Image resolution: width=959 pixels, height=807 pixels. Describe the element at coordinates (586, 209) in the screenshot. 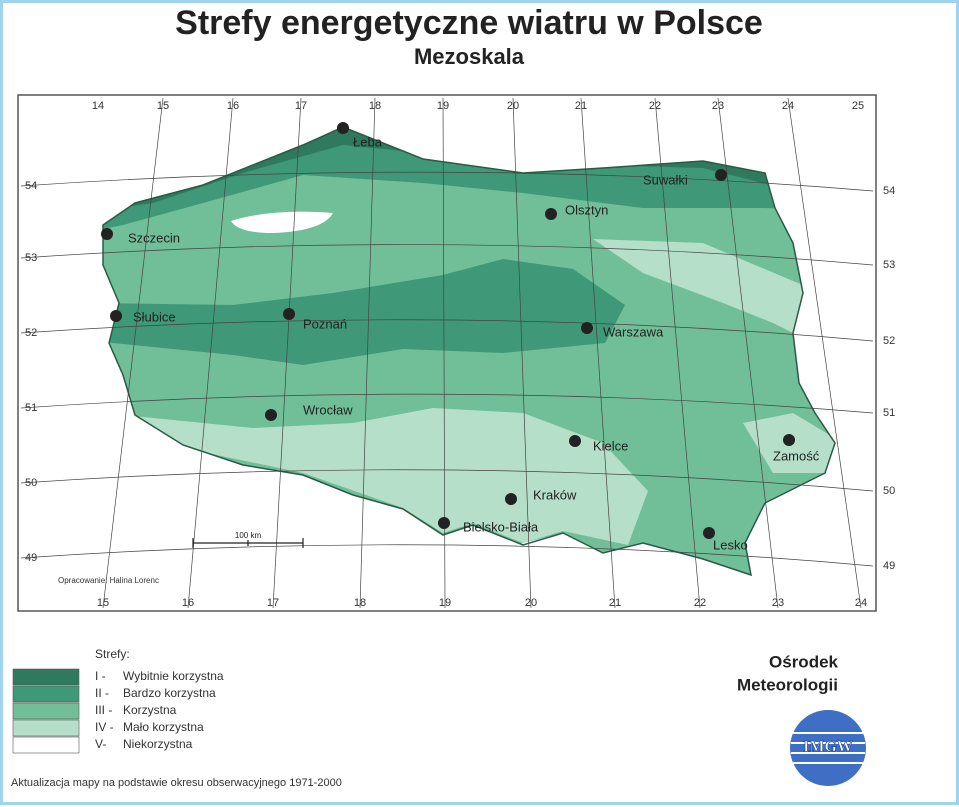

I see `city-label: Olsztyn` at that location.